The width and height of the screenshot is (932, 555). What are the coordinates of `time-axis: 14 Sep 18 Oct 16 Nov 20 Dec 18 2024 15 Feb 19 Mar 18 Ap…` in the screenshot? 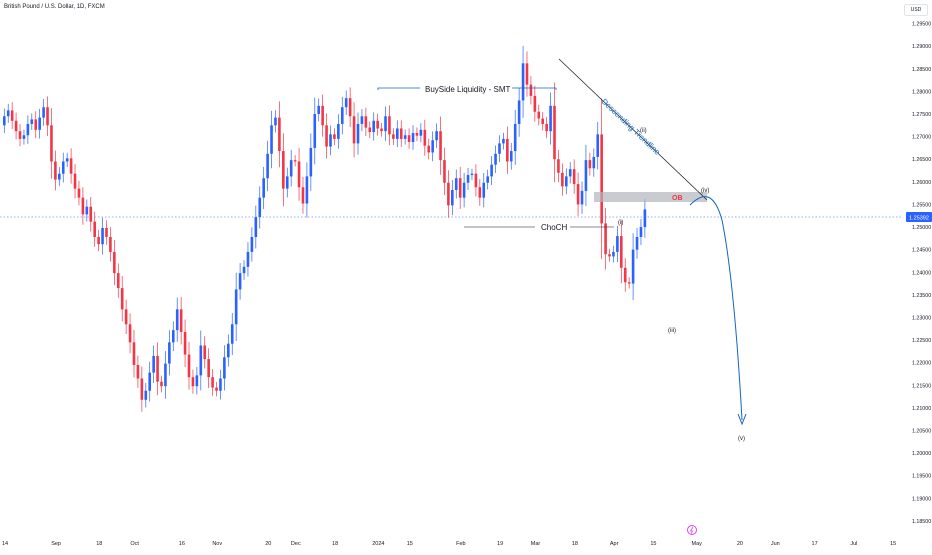 It's located at (449, 544).